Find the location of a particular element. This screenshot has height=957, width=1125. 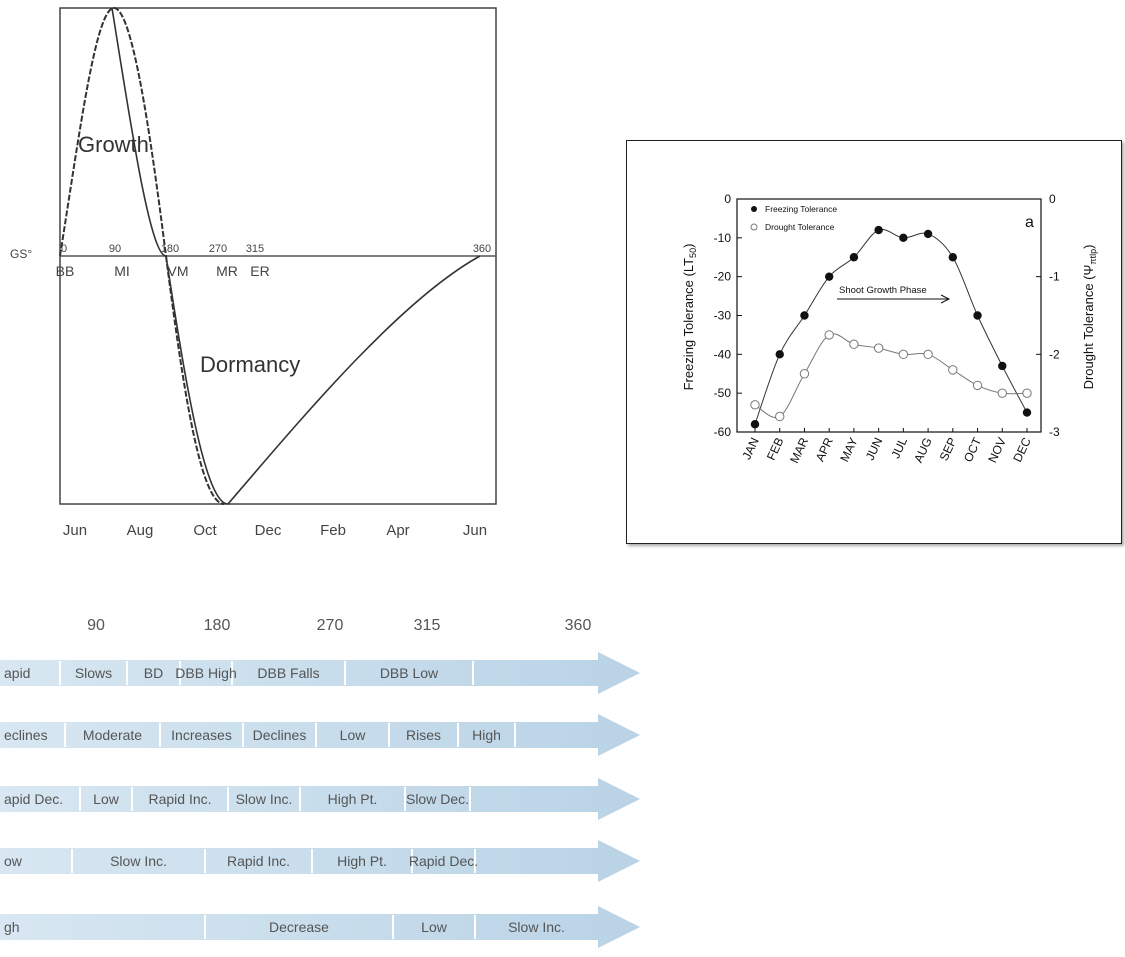

drought-series-line is located at coordinates (891, 376).